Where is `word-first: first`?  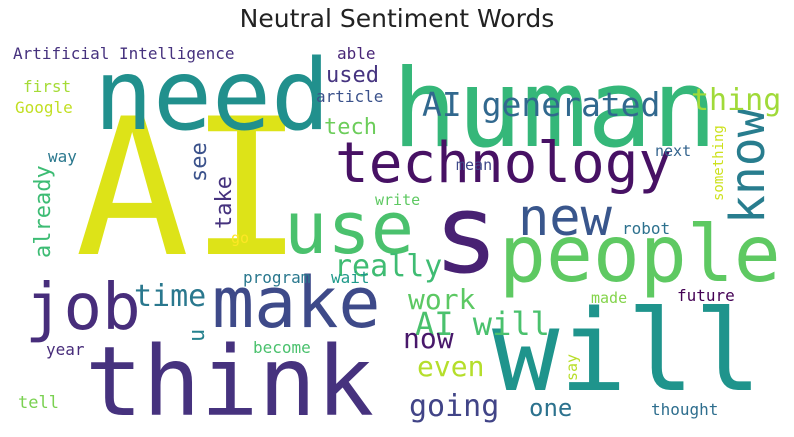 word-first: first is located at coordinates (47, 86).